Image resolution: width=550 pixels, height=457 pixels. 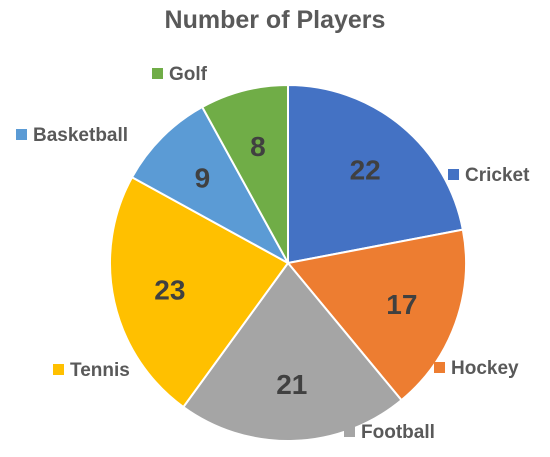 I want to click on pie-slice-basketball, so click(x=210, y=185).